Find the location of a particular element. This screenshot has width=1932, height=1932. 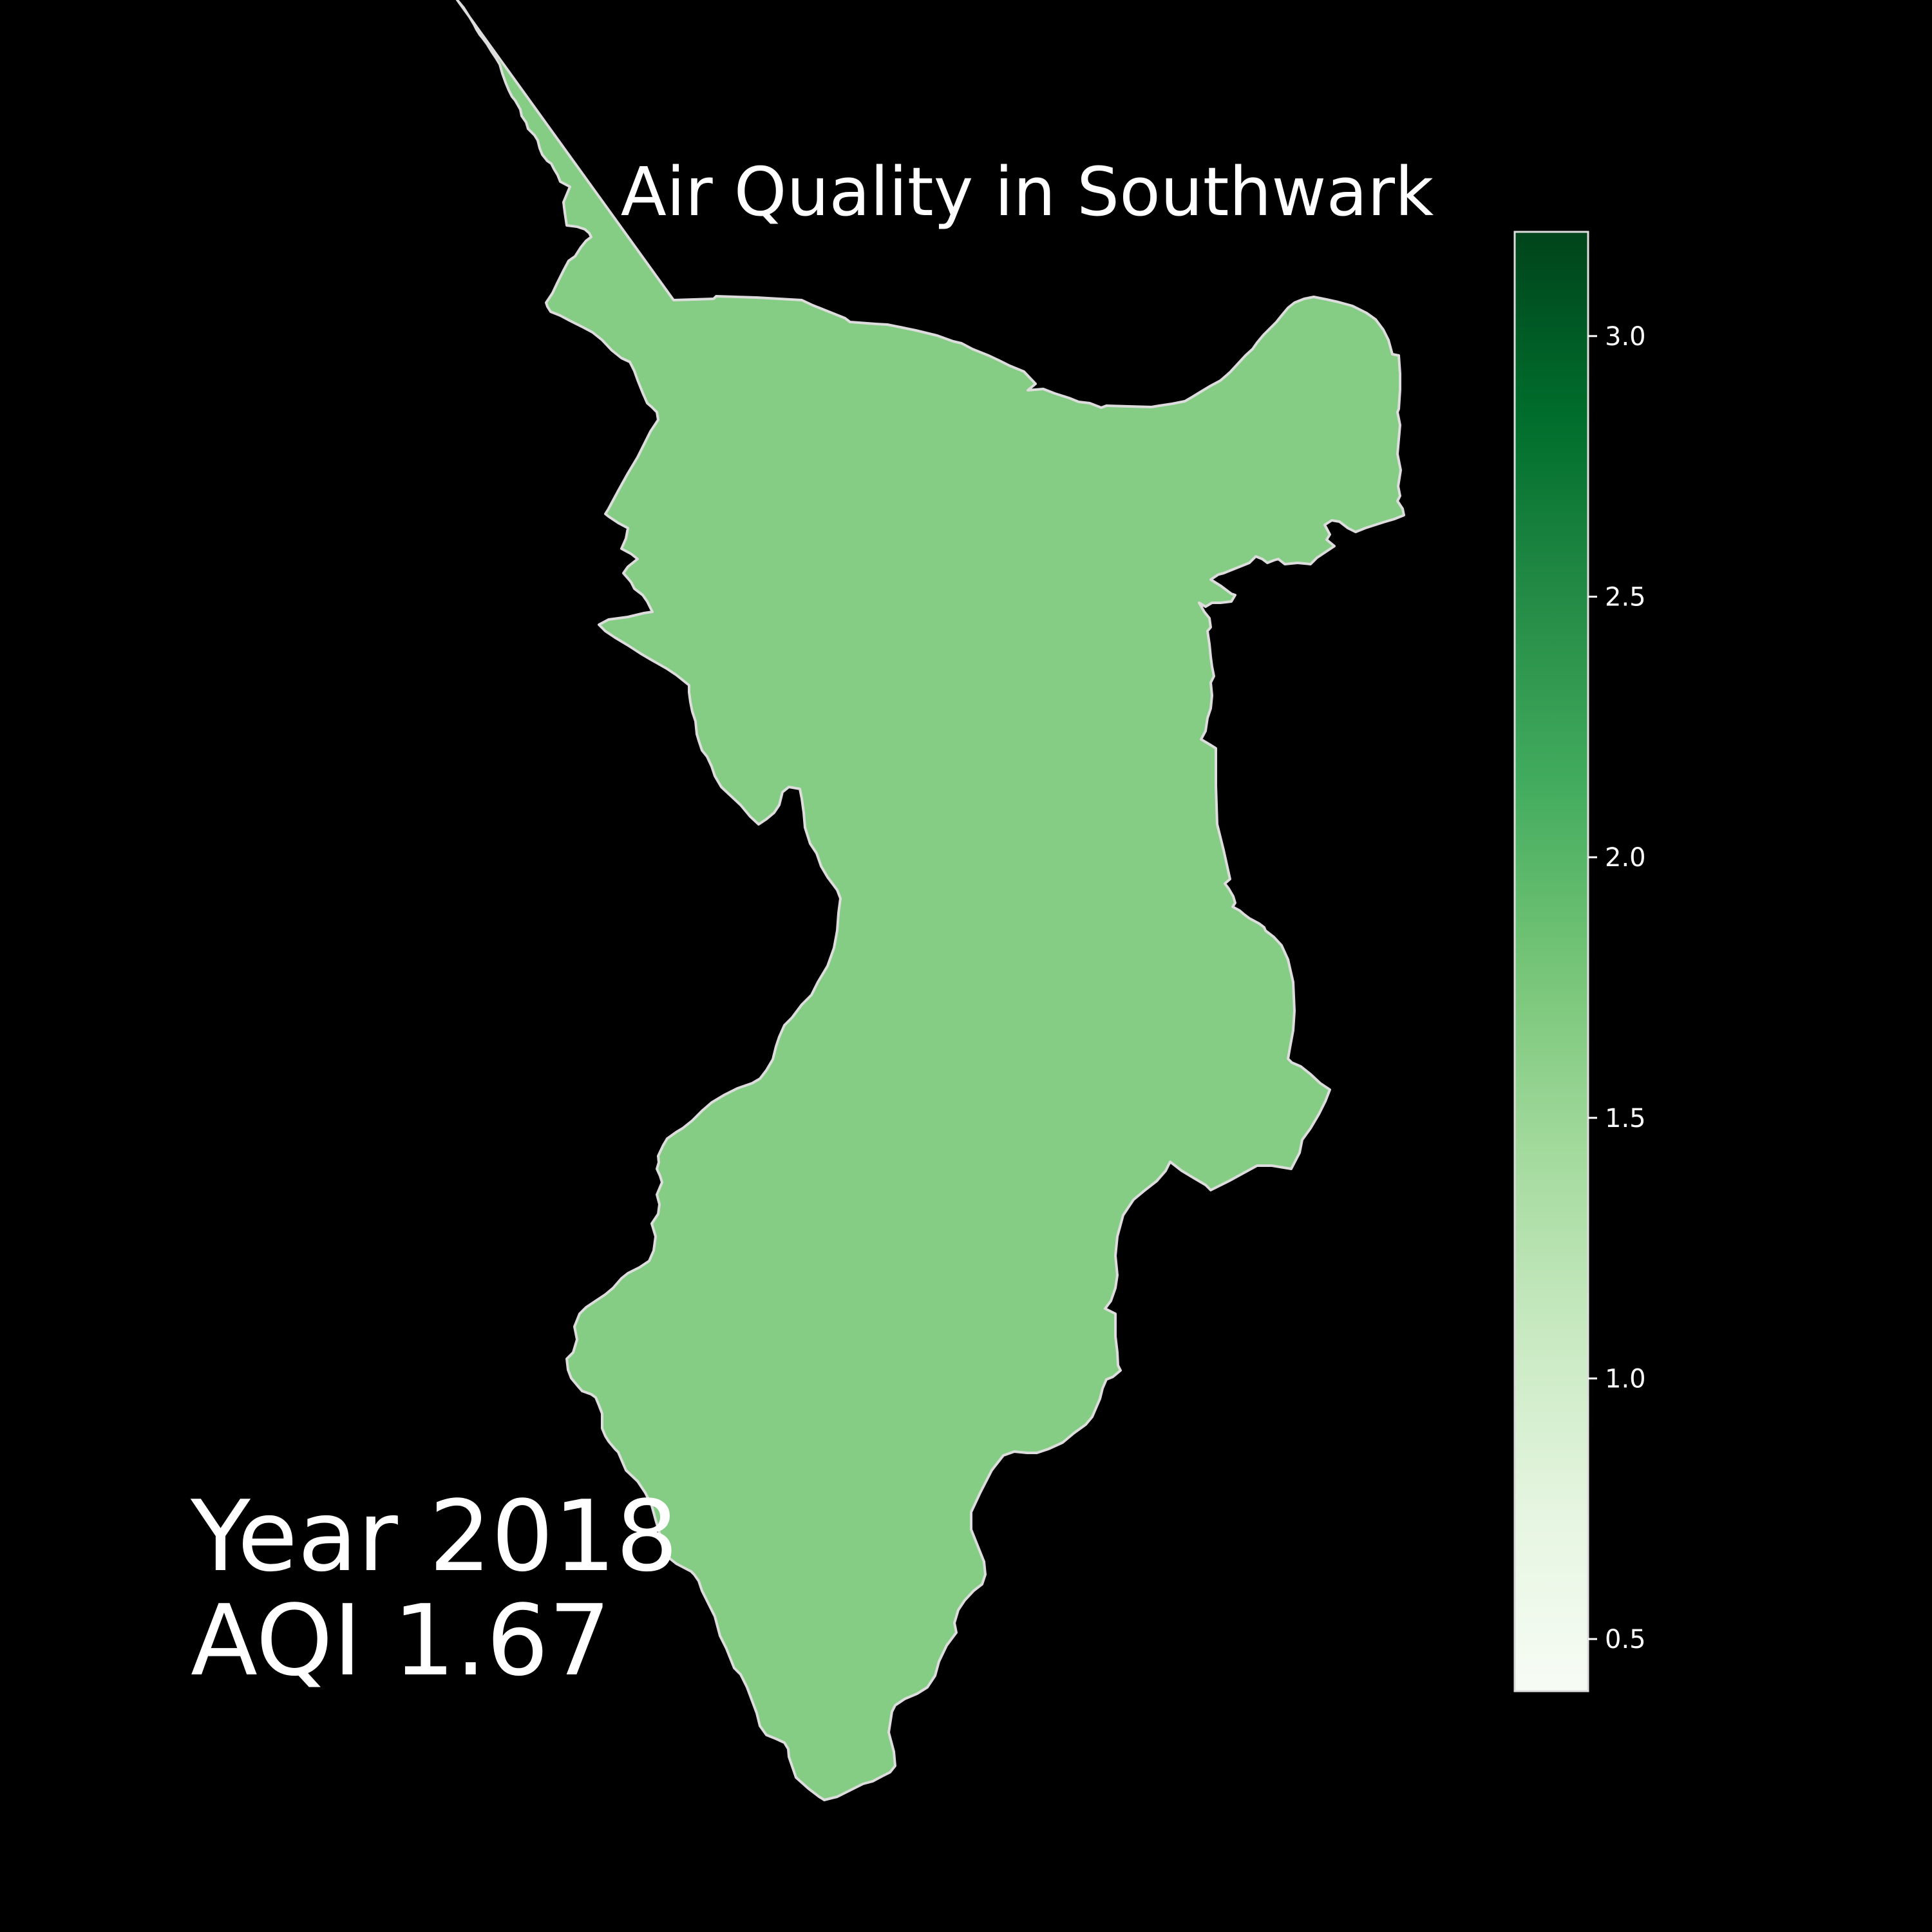

colorbar-tick-label: 3.0 is located at coordinates (1626, 337).